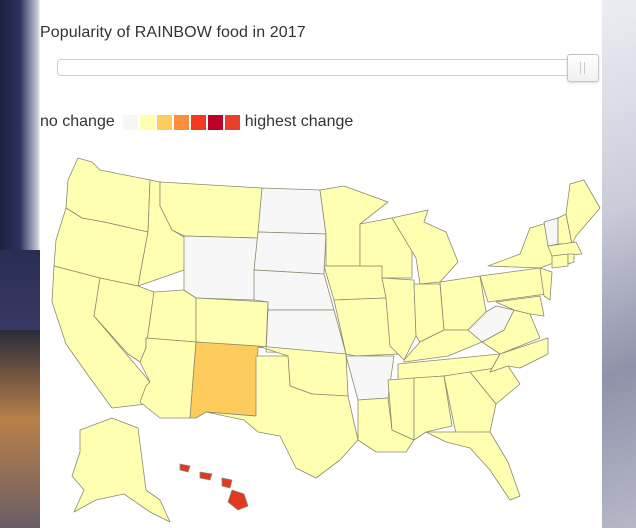 The image size is (636, 528). Describe the element at coordinates (546, 284) in the screenshot. I see `state-new-jersey` at that location.